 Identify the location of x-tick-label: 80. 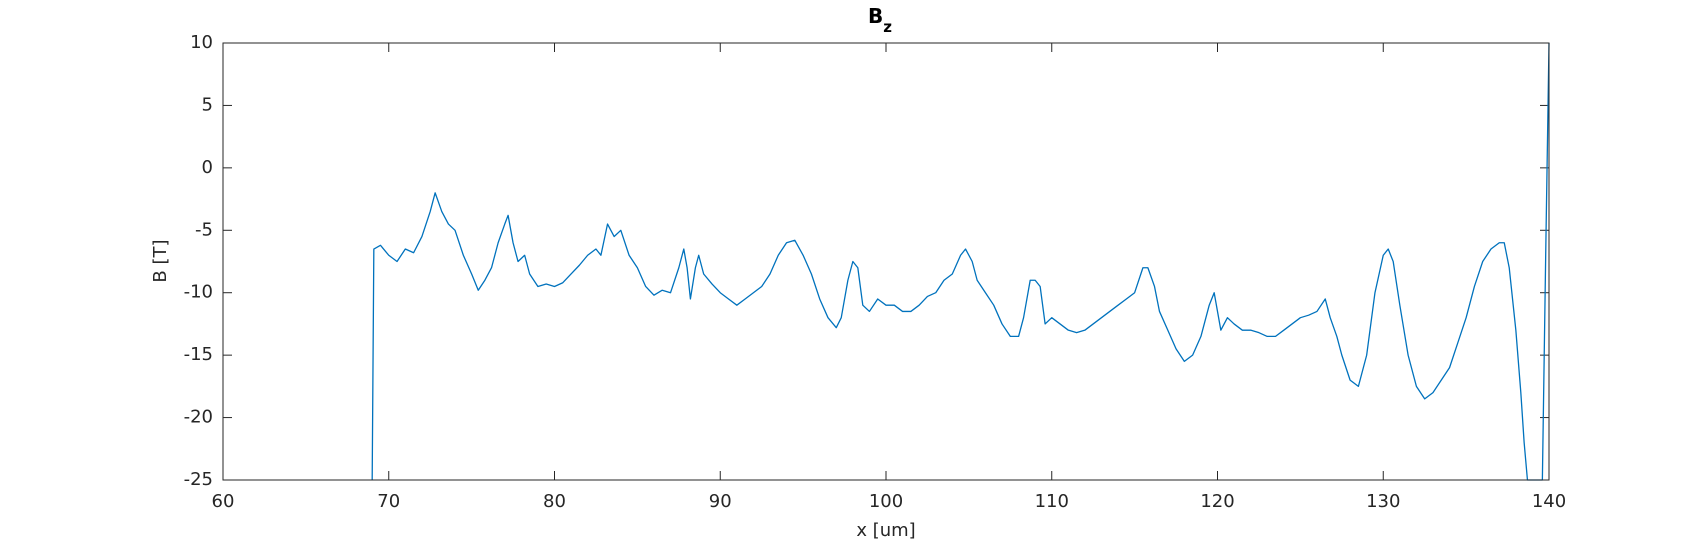
(554, 501).